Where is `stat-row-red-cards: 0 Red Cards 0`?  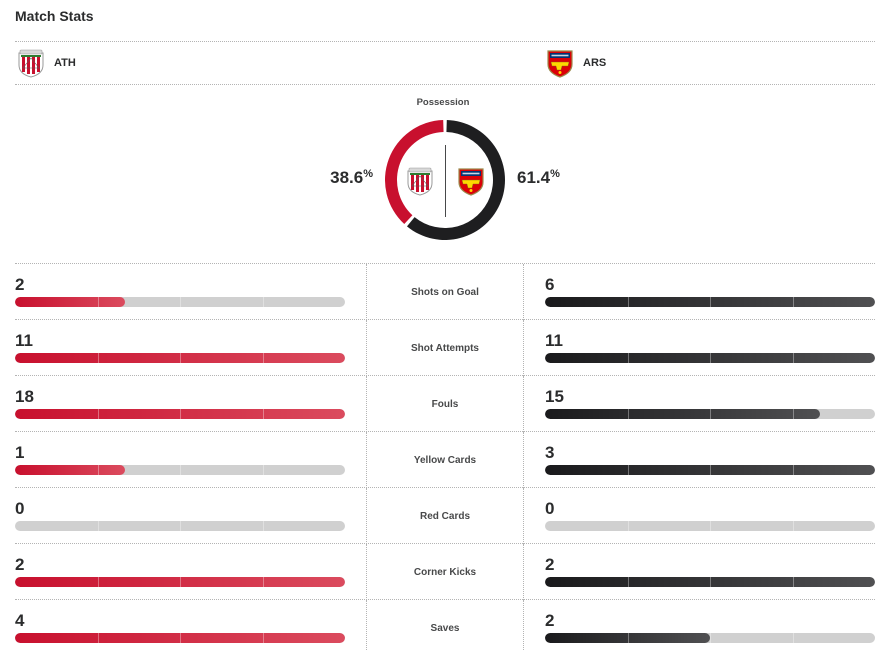 stat-row-red-cards: 0 Red Cards 0 is located at coordinates (445, 515).